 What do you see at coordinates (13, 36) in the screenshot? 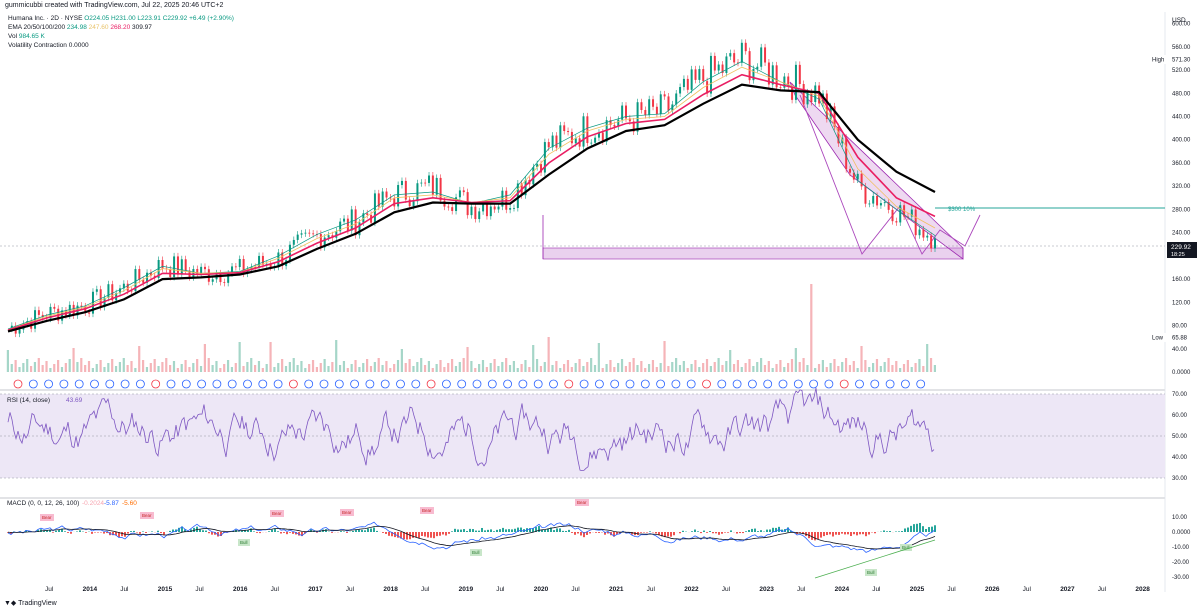
I see `vol-label: Vol` at bounding box center [13, 36].